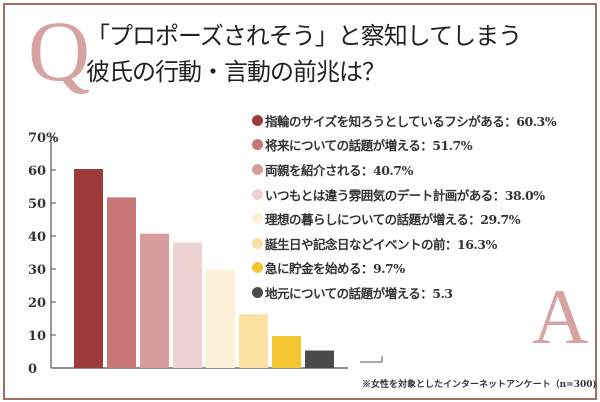 This screenshot has height=402, width=600. I want to click on legend-label: 両親を紹介される：40.7%, so click(339, 170).